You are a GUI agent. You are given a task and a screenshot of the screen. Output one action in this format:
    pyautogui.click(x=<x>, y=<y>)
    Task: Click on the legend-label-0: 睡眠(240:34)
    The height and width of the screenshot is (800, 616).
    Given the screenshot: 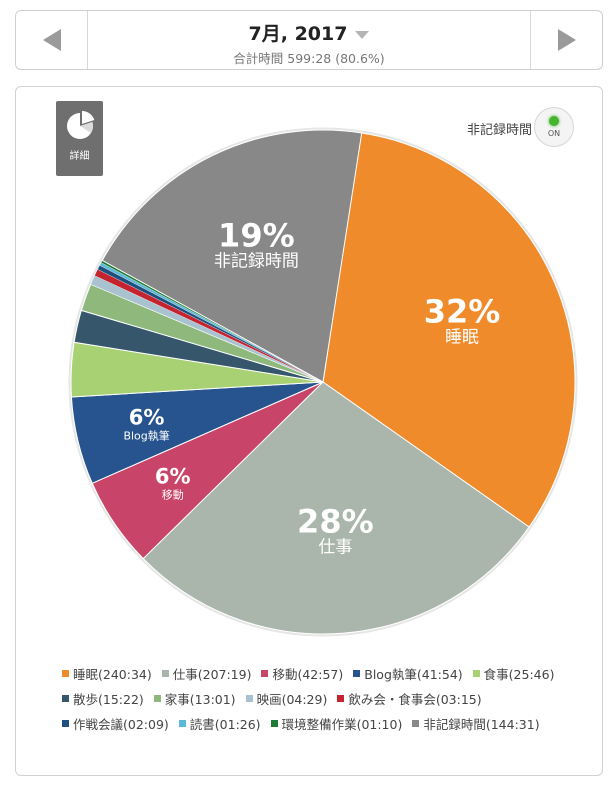 What is the action you would take?
    pyautogui.click(x=112, y=674)
    